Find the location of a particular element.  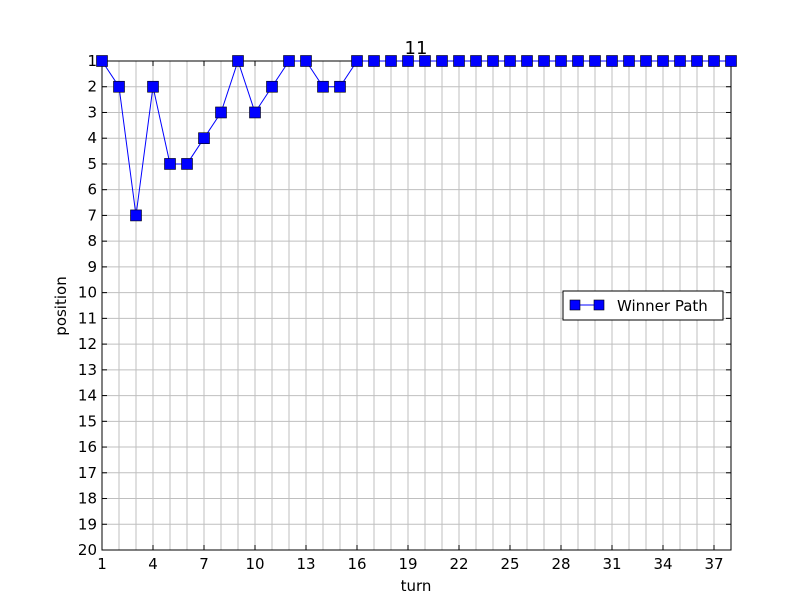

y-tick-label: 17 is located at coordinates (87, 473).